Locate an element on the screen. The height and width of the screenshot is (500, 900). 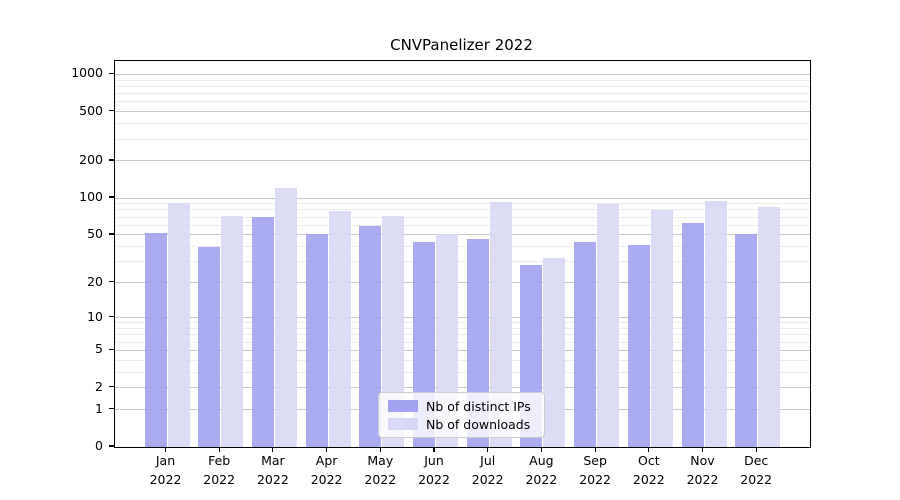
y-tick-label: 2 is located at coordinates (99, 386).